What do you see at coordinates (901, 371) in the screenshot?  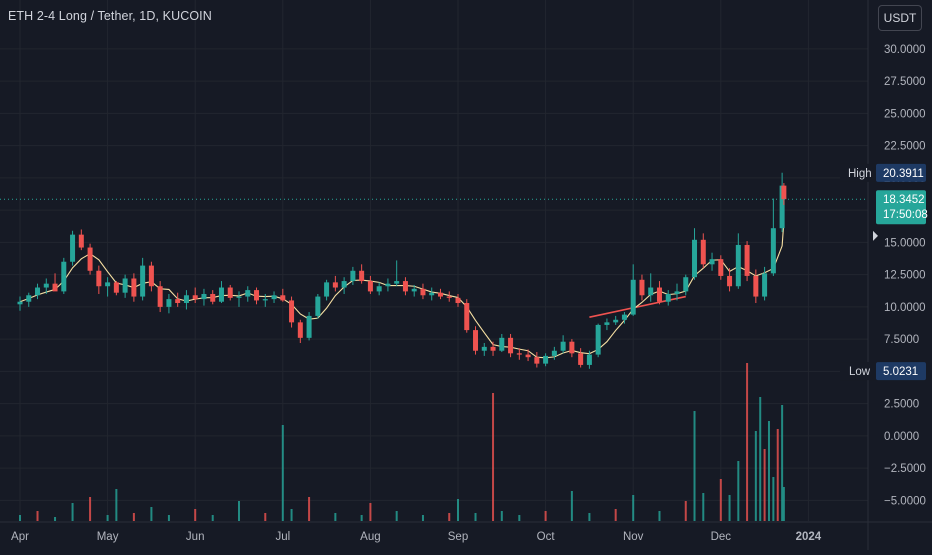 I see `low-value-bg` at bounding box center [901, 371].